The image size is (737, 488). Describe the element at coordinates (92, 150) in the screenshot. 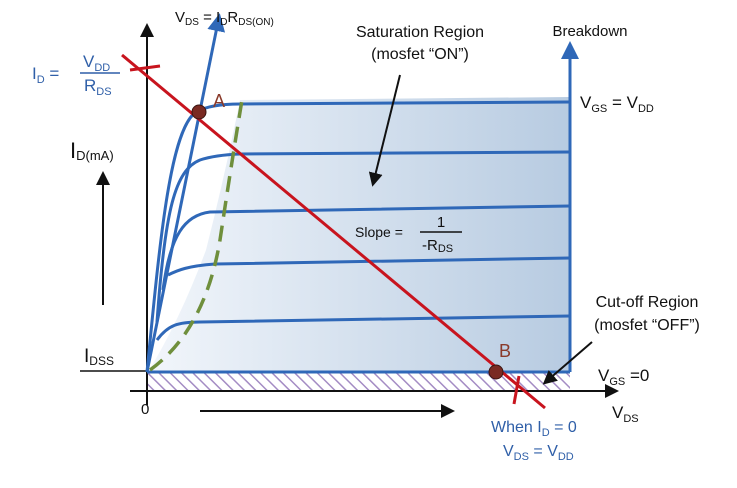

I see `id-axis-label: ID(mA)` at that location.